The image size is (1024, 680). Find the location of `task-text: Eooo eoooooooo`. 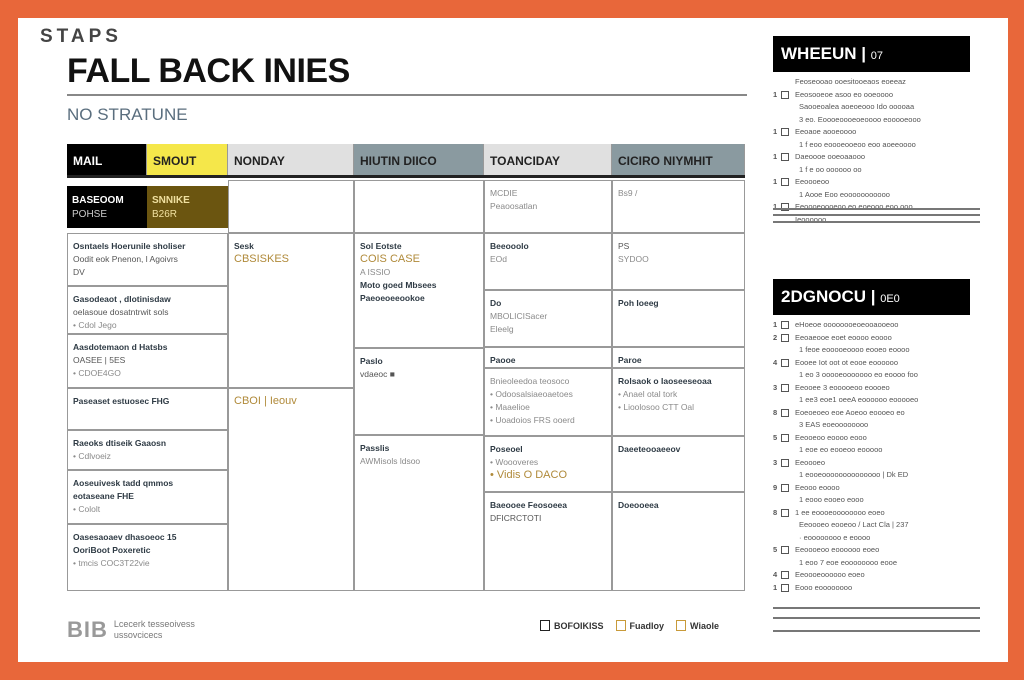

task-text: Eooo eoooooooo is located at coordinates (824, 587).